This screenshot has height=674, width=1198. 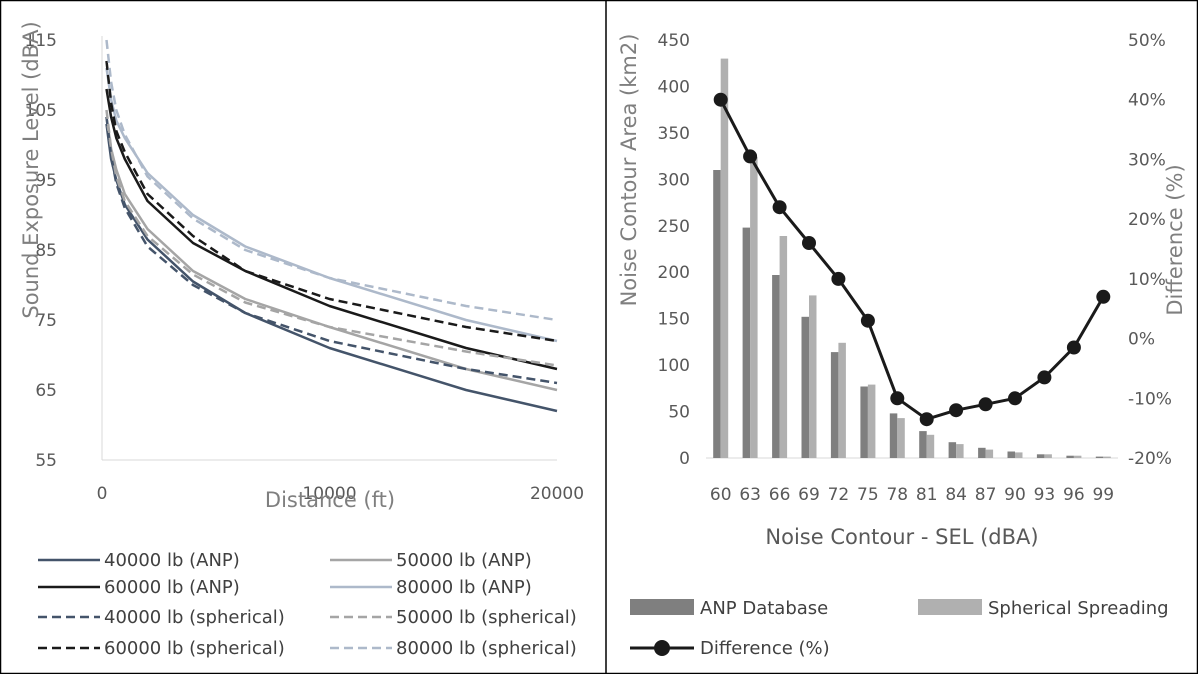 I want to click on x-tick-label: 72, so click(x=839, y=495).